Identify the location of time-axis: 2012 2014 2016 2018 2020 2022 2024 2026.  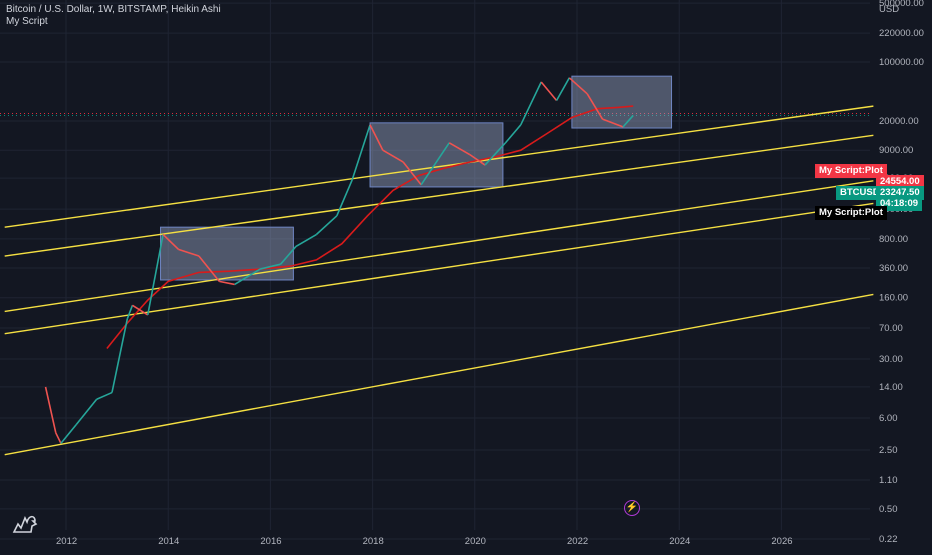
(424, 541).